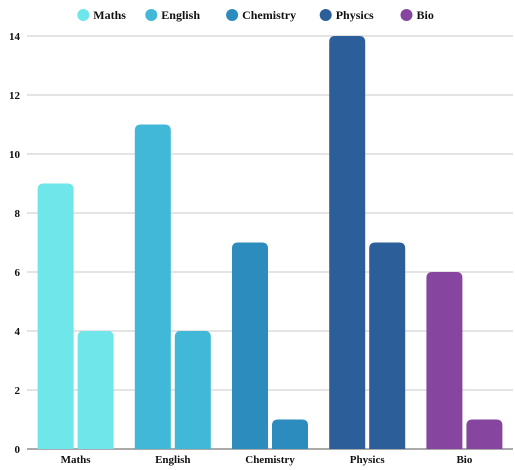  Describe the element at coordinates (109, 15) in the screenshot. I see `legend-label-maths: Maths` at that location.